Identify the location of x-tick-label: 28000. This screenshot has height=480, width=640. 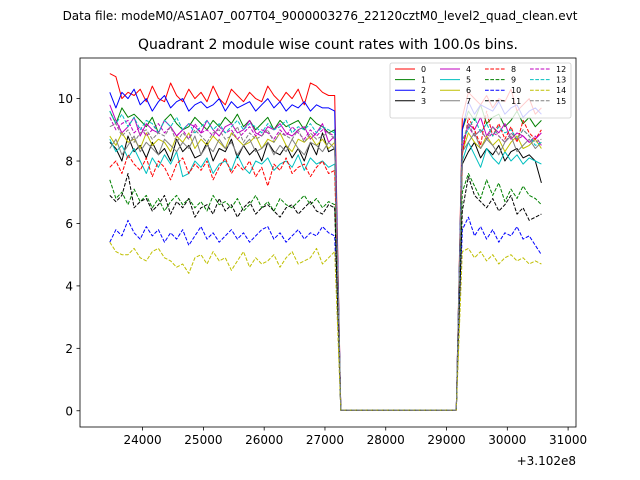
(386, 440).